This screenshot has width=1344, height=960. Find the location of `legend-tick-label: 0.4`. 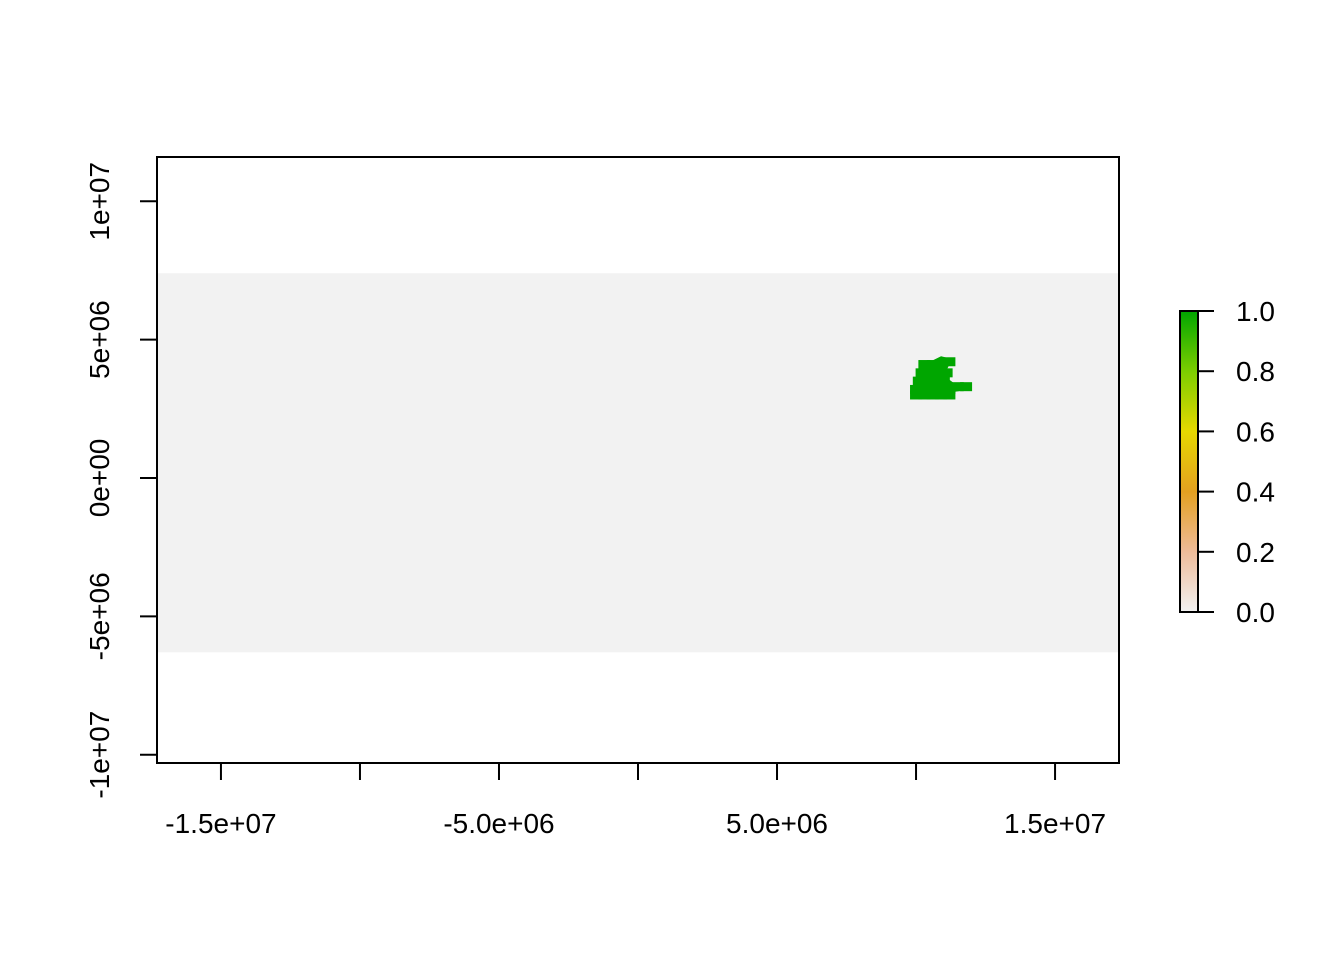

legend-tick-label: 0.4 is located at coordinates (1255, 492).